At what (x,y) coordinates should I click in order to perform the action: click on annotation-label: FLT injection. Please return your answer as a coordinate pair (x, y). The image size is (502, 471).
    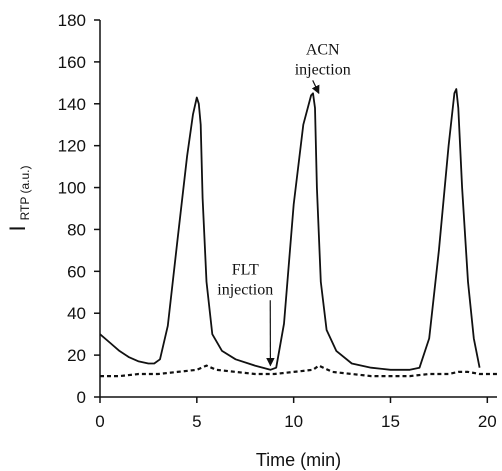
    Looking at the image, I should click on (245, 279).